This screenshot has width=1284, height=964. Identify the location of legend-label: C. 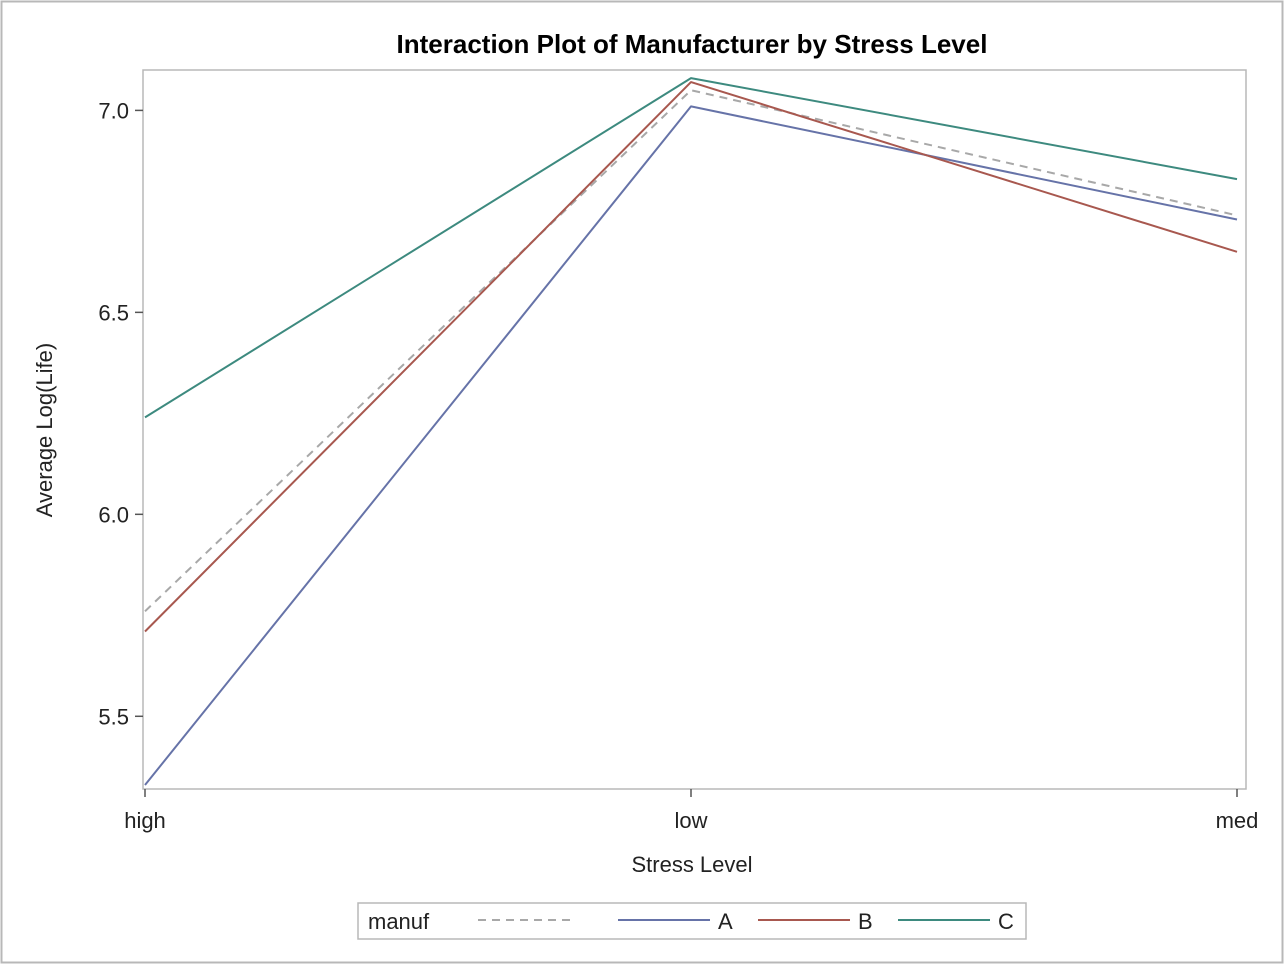
(1006, 921).